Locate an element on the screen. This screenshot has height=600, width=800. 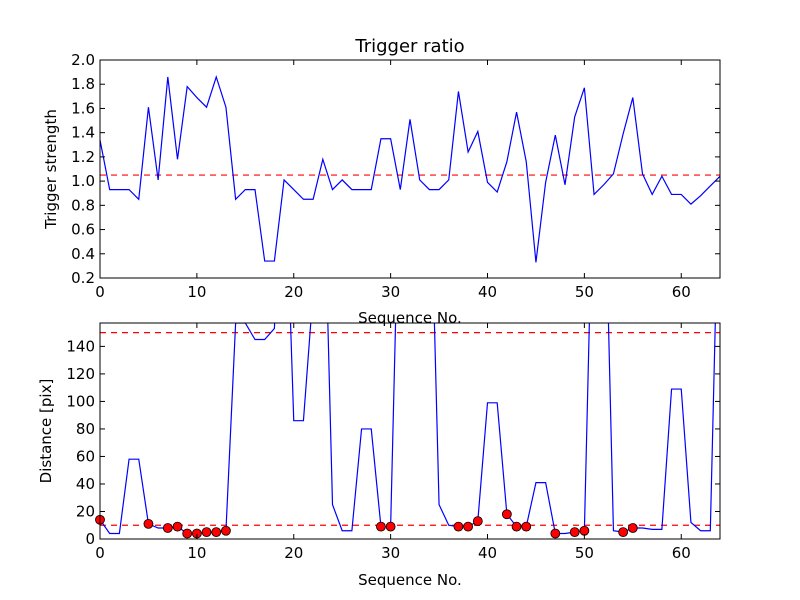
y-tick-label: 0.6 is located at coordinates (83, 230).